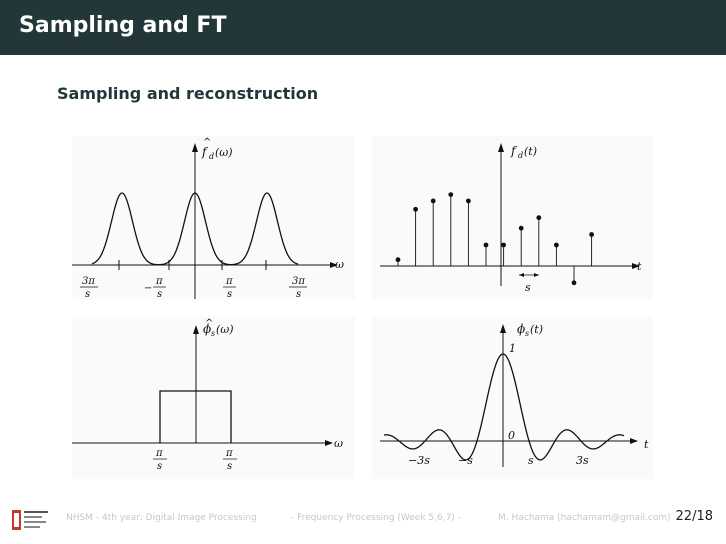  Describe the element at coordinates (419, 460) in the screenshot. I see `tick-label-neg3s: −3s` at that location.